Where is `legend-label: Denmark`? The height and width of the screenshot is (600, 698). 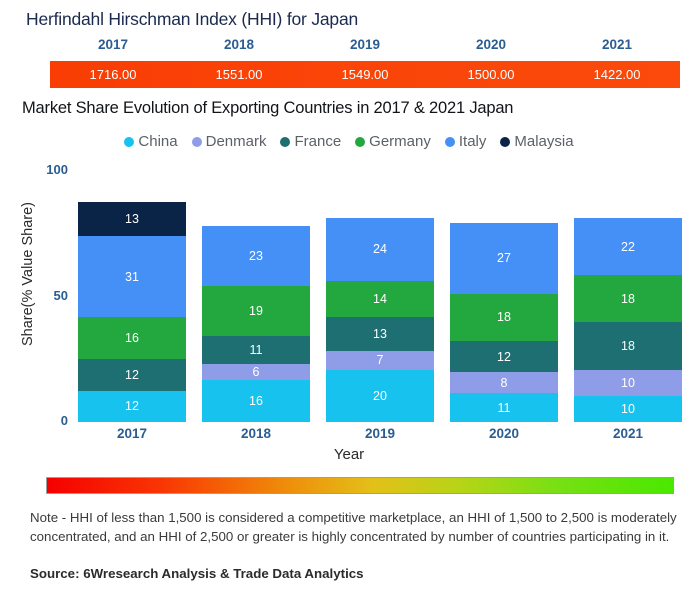 legend-label: Denmark is located at coordinates (236, 141).